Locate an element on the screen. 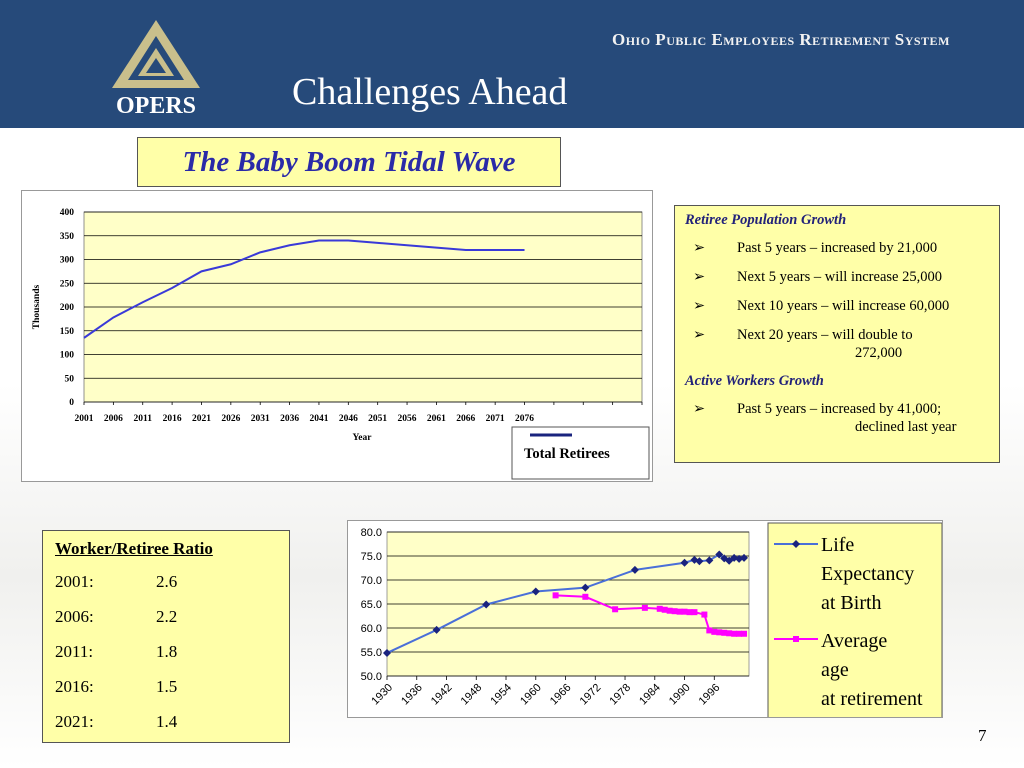 This screenshot has height=768, width=1024. x-tick-label: 2076 is located at coordinates (524, 419).